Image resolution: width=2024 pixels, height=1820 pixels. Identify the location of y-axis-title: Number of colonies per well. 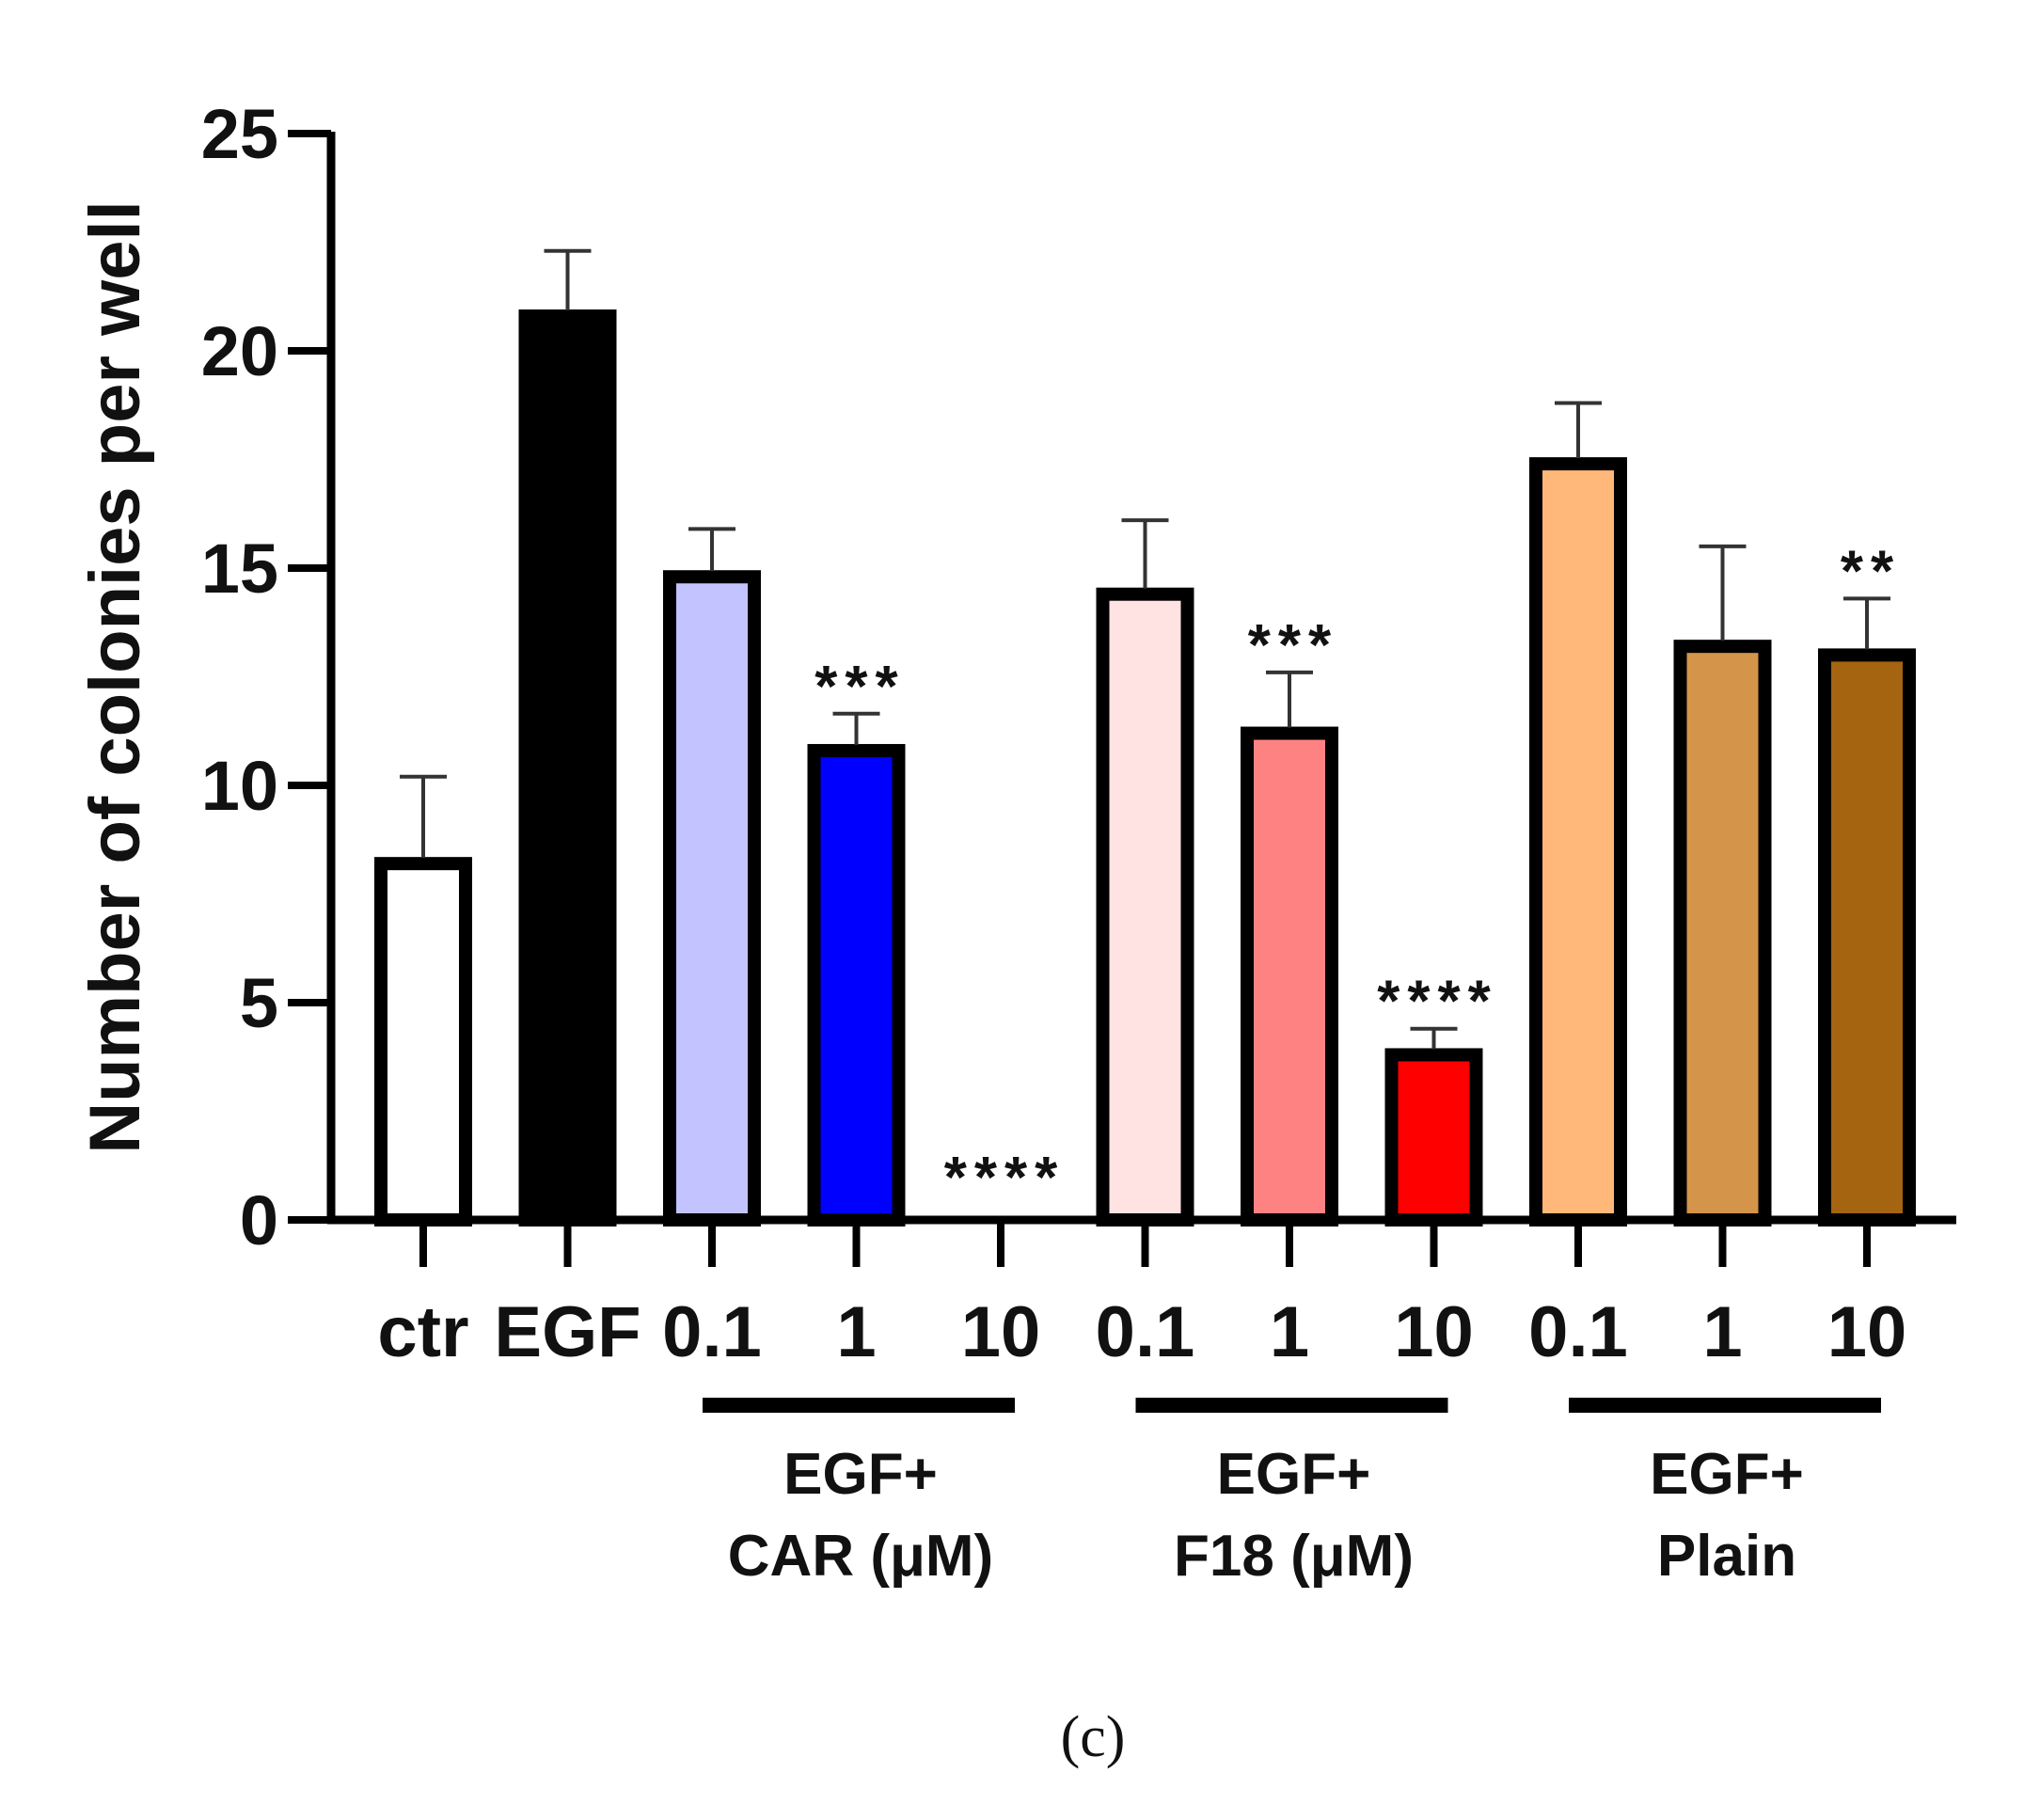
(115, 677).